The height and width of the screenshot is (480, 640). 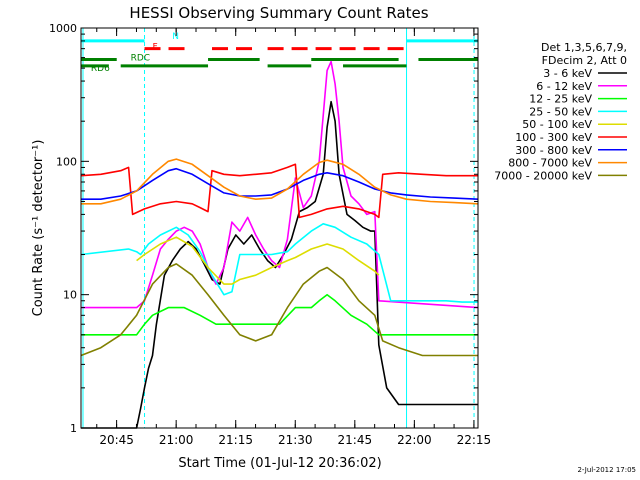 What do you see at coordinates (355, 440) in the screenshot?
I see `x-tick-label-5: 21:45` at bounding box center [355, 440].